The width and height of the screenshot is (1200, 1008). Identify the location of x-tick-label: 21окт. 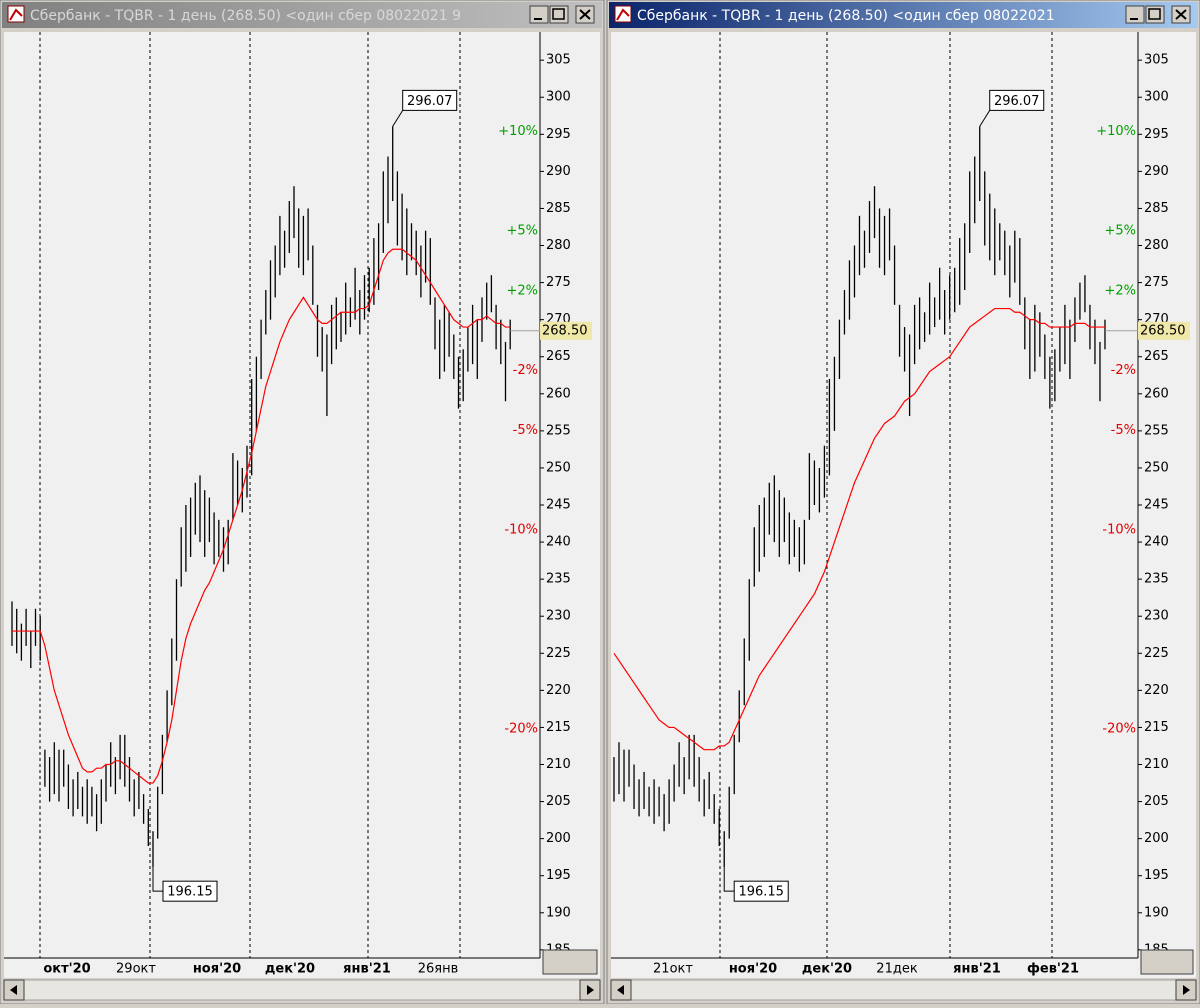
(673, 969).